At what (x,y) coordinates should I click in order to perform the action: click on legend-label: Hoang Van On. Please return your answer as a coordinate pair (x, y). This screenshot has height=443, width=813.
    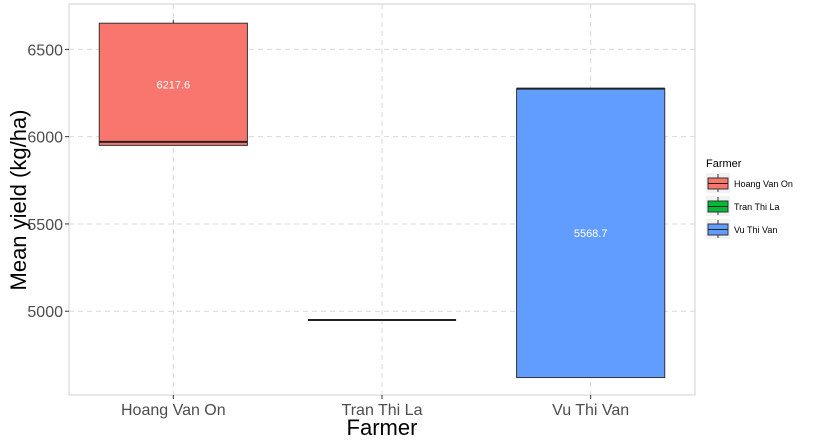
    Looking at the image, I should click on (763, 184).